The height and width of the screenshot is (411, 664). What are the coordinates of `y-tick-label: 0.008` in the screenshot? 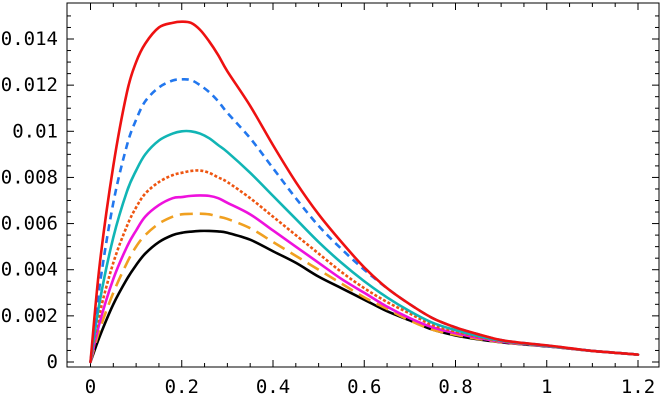 It's located at (29, 177).